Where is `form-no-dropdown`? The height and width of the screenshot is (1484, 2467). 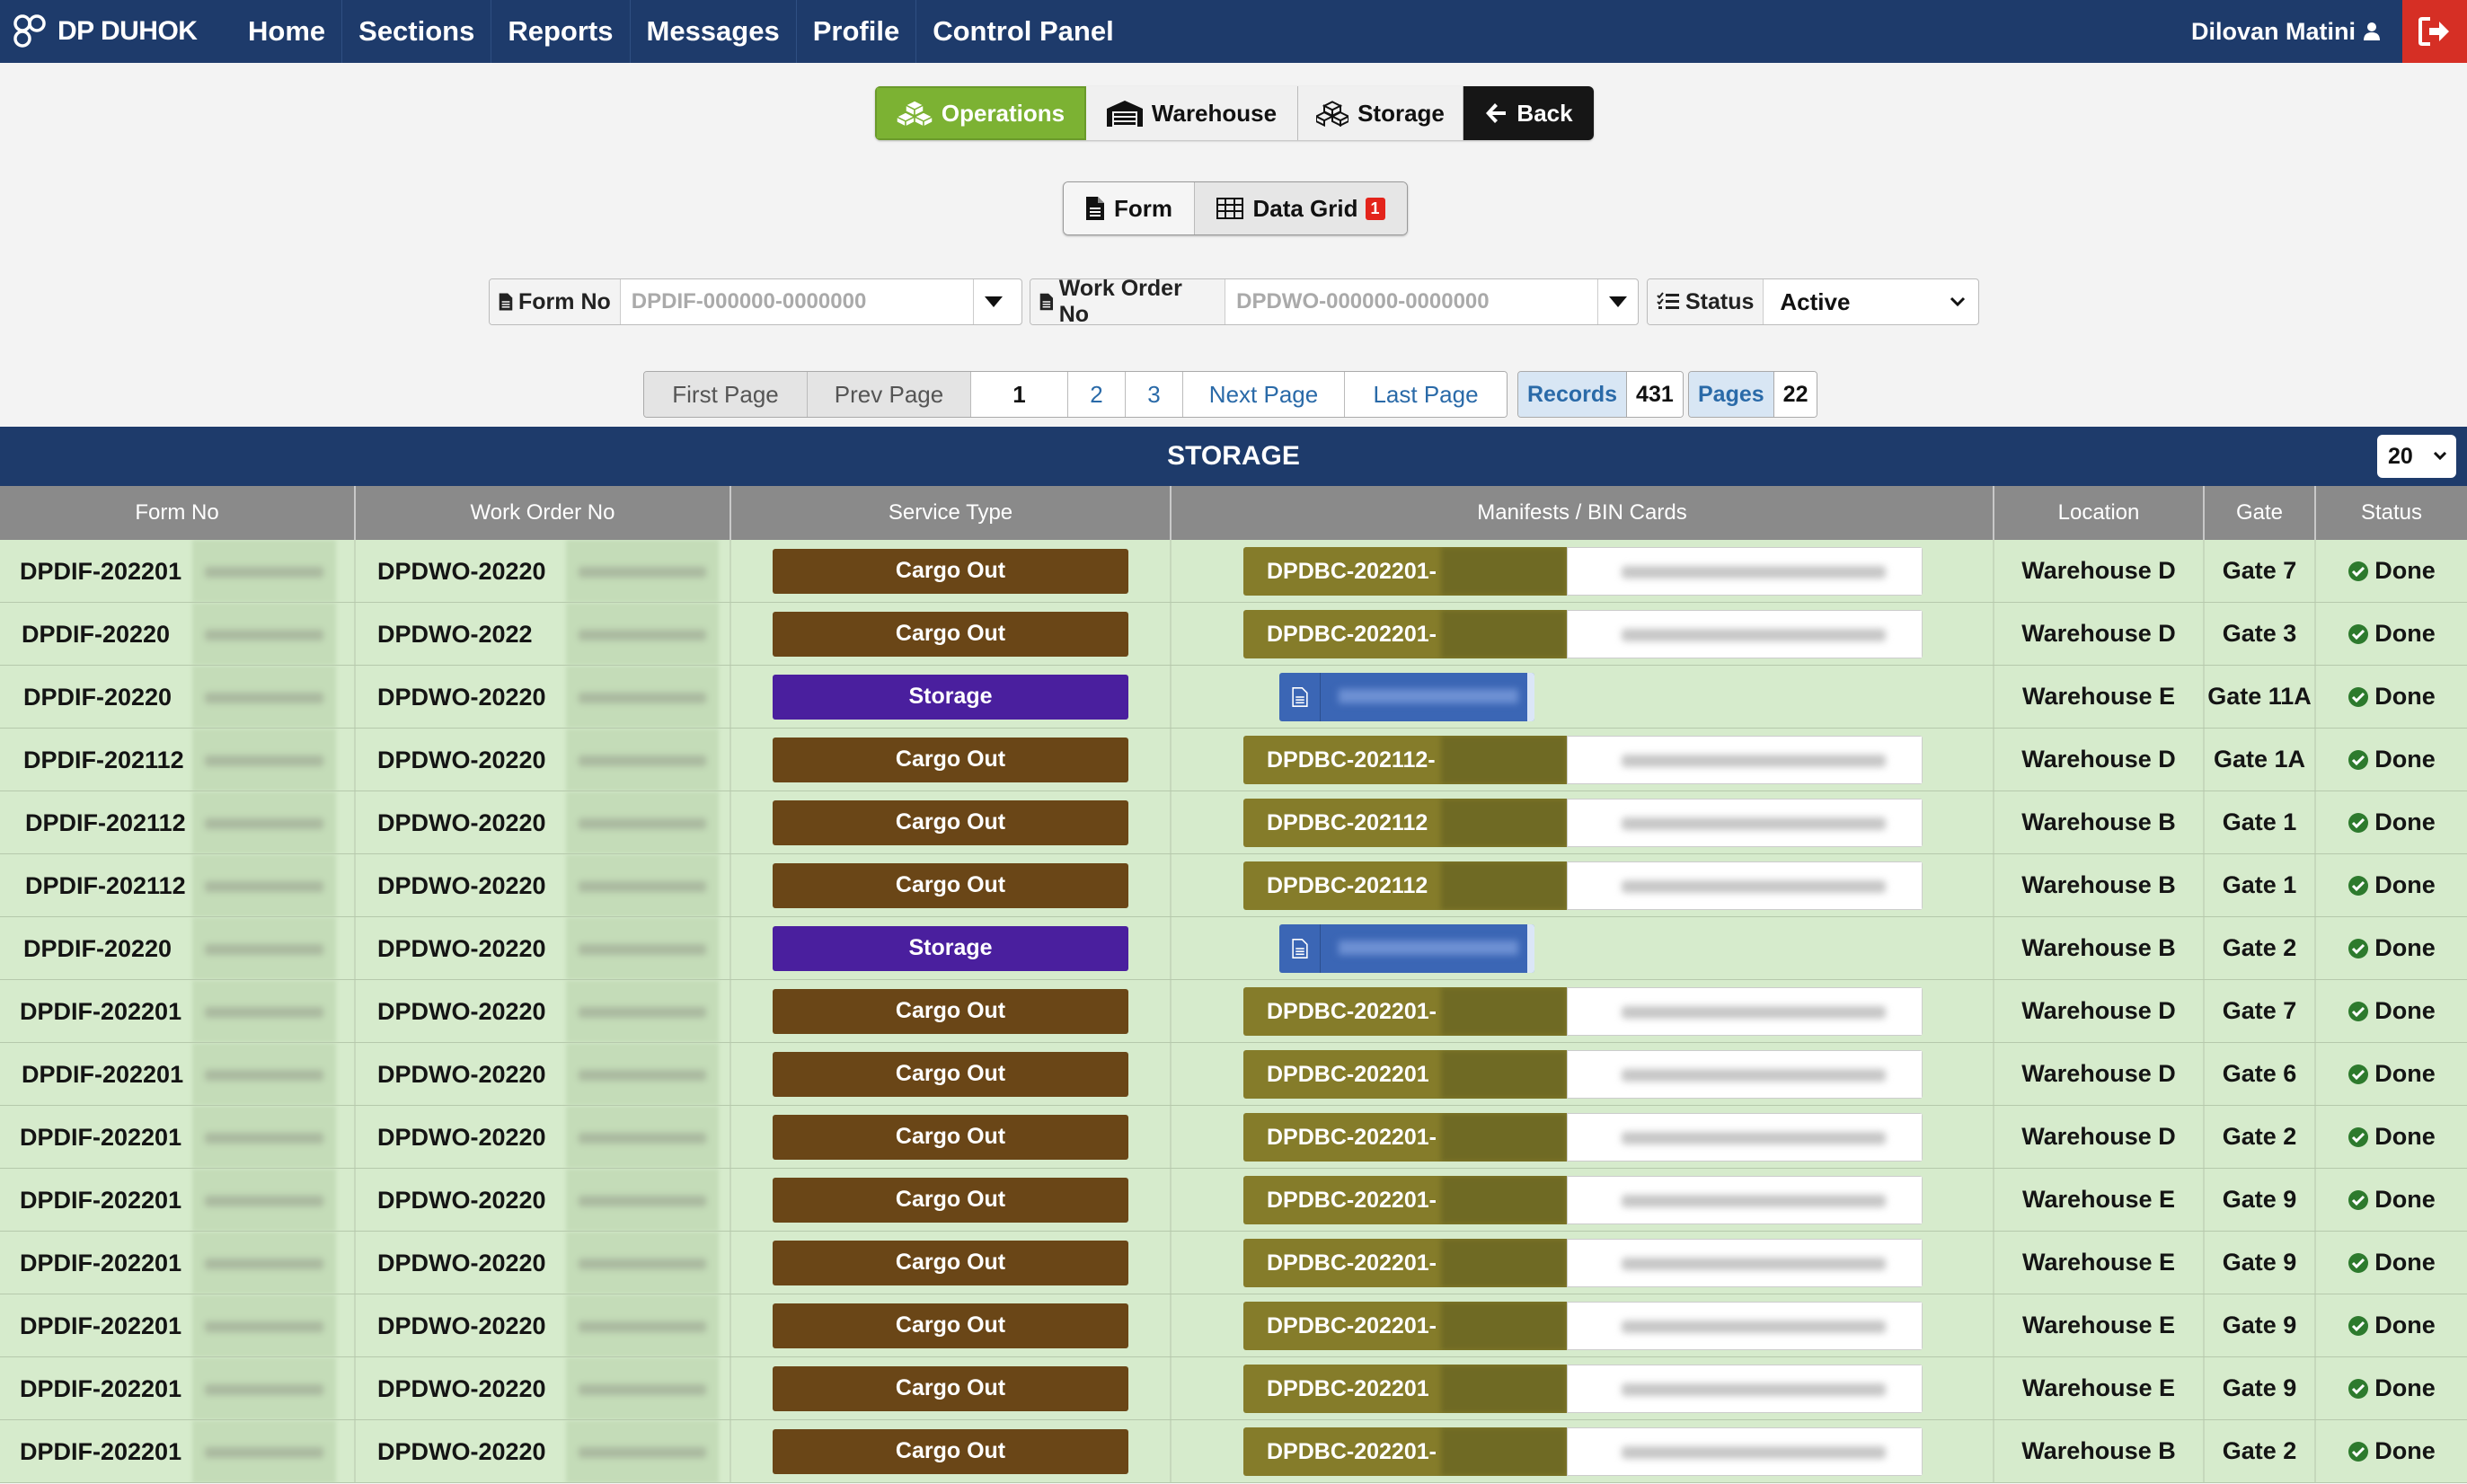 form-no-dropdown is located at coordinates (993, 301).